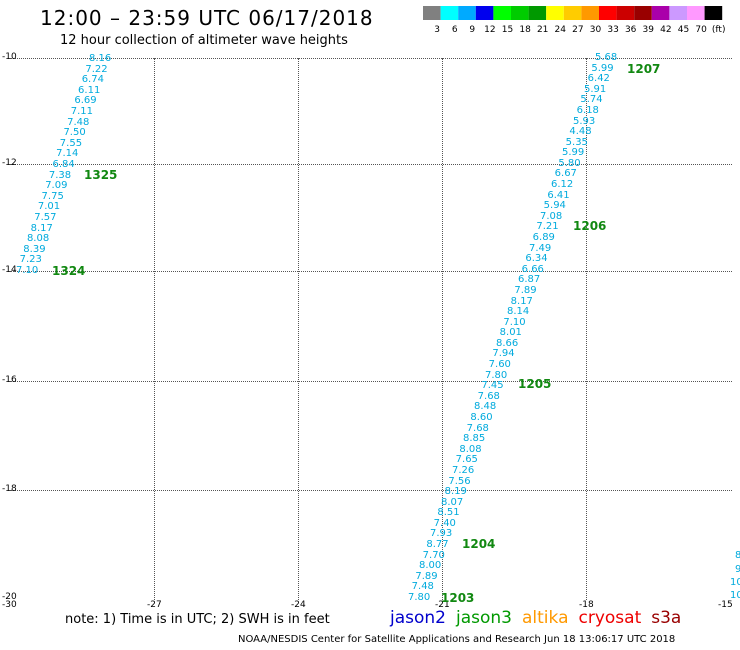 The width and height of the screenshot is (740, 650). What do you see at coordinates (34, 249) in the screenshot?
I see `wave-height-value: 8.39` at bounding box center [34, 249].